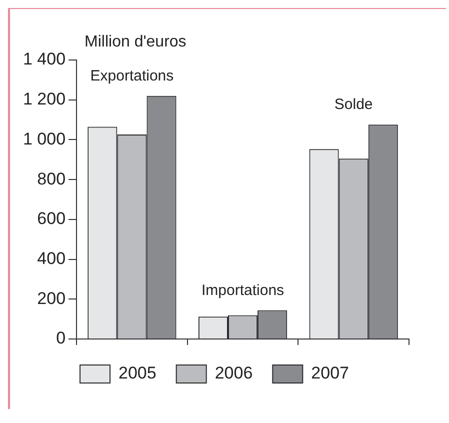 The height and width of the screenshot is (423, 449). What do you see at coordinates (44, 99) in the screenshot?
I see `y-tick-label: 1 200` at bounding box center [44, 99].